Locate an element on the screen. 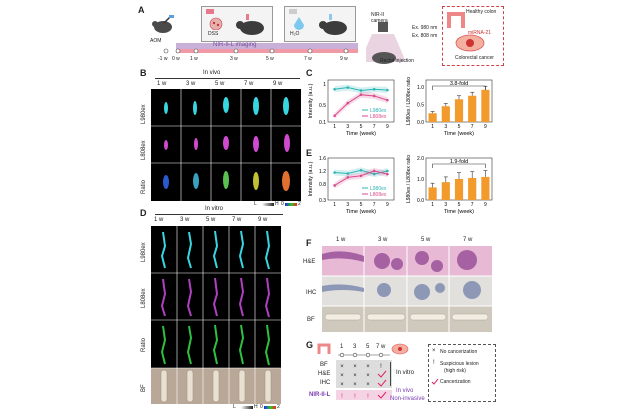 The width and height of the screenshot is (631, 419). c-line-xtick: 9 is located at coordinates (387, 127).